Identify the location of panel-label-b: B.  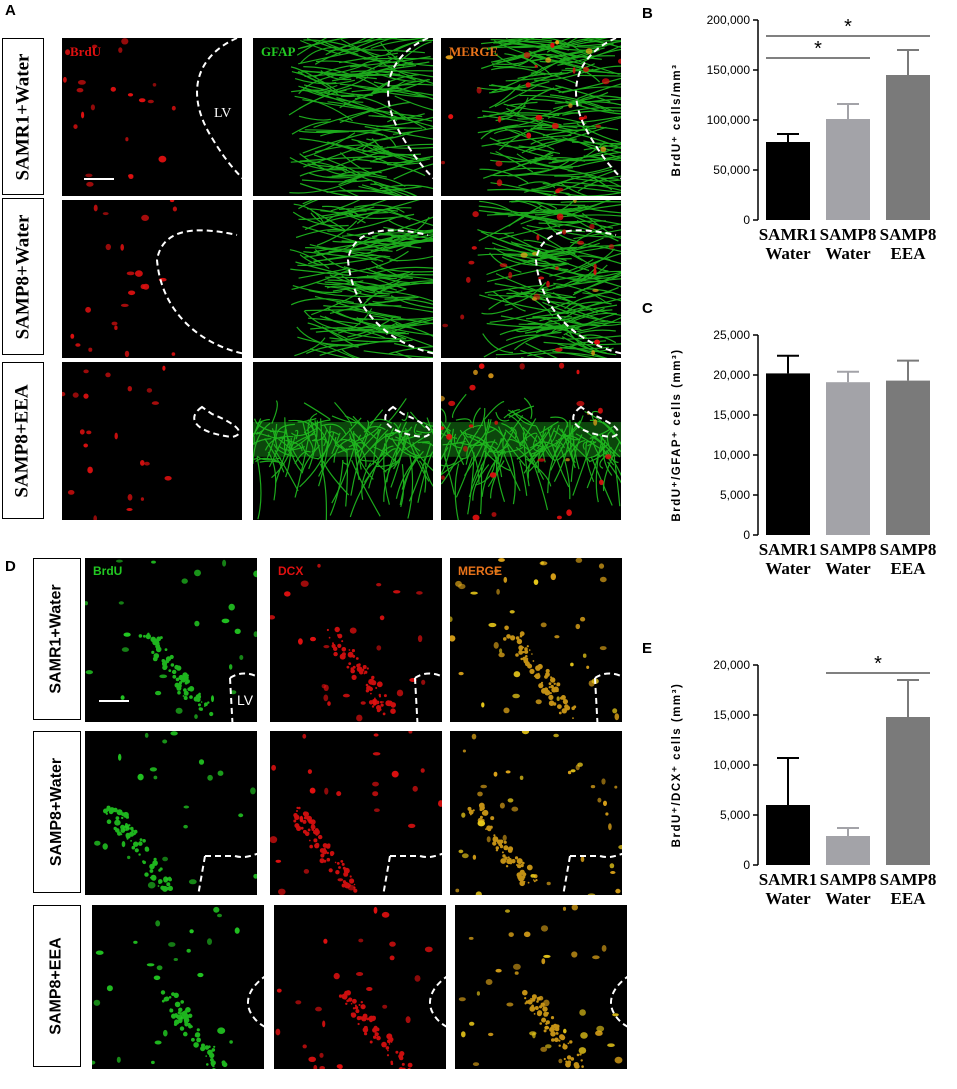
(647, 13).